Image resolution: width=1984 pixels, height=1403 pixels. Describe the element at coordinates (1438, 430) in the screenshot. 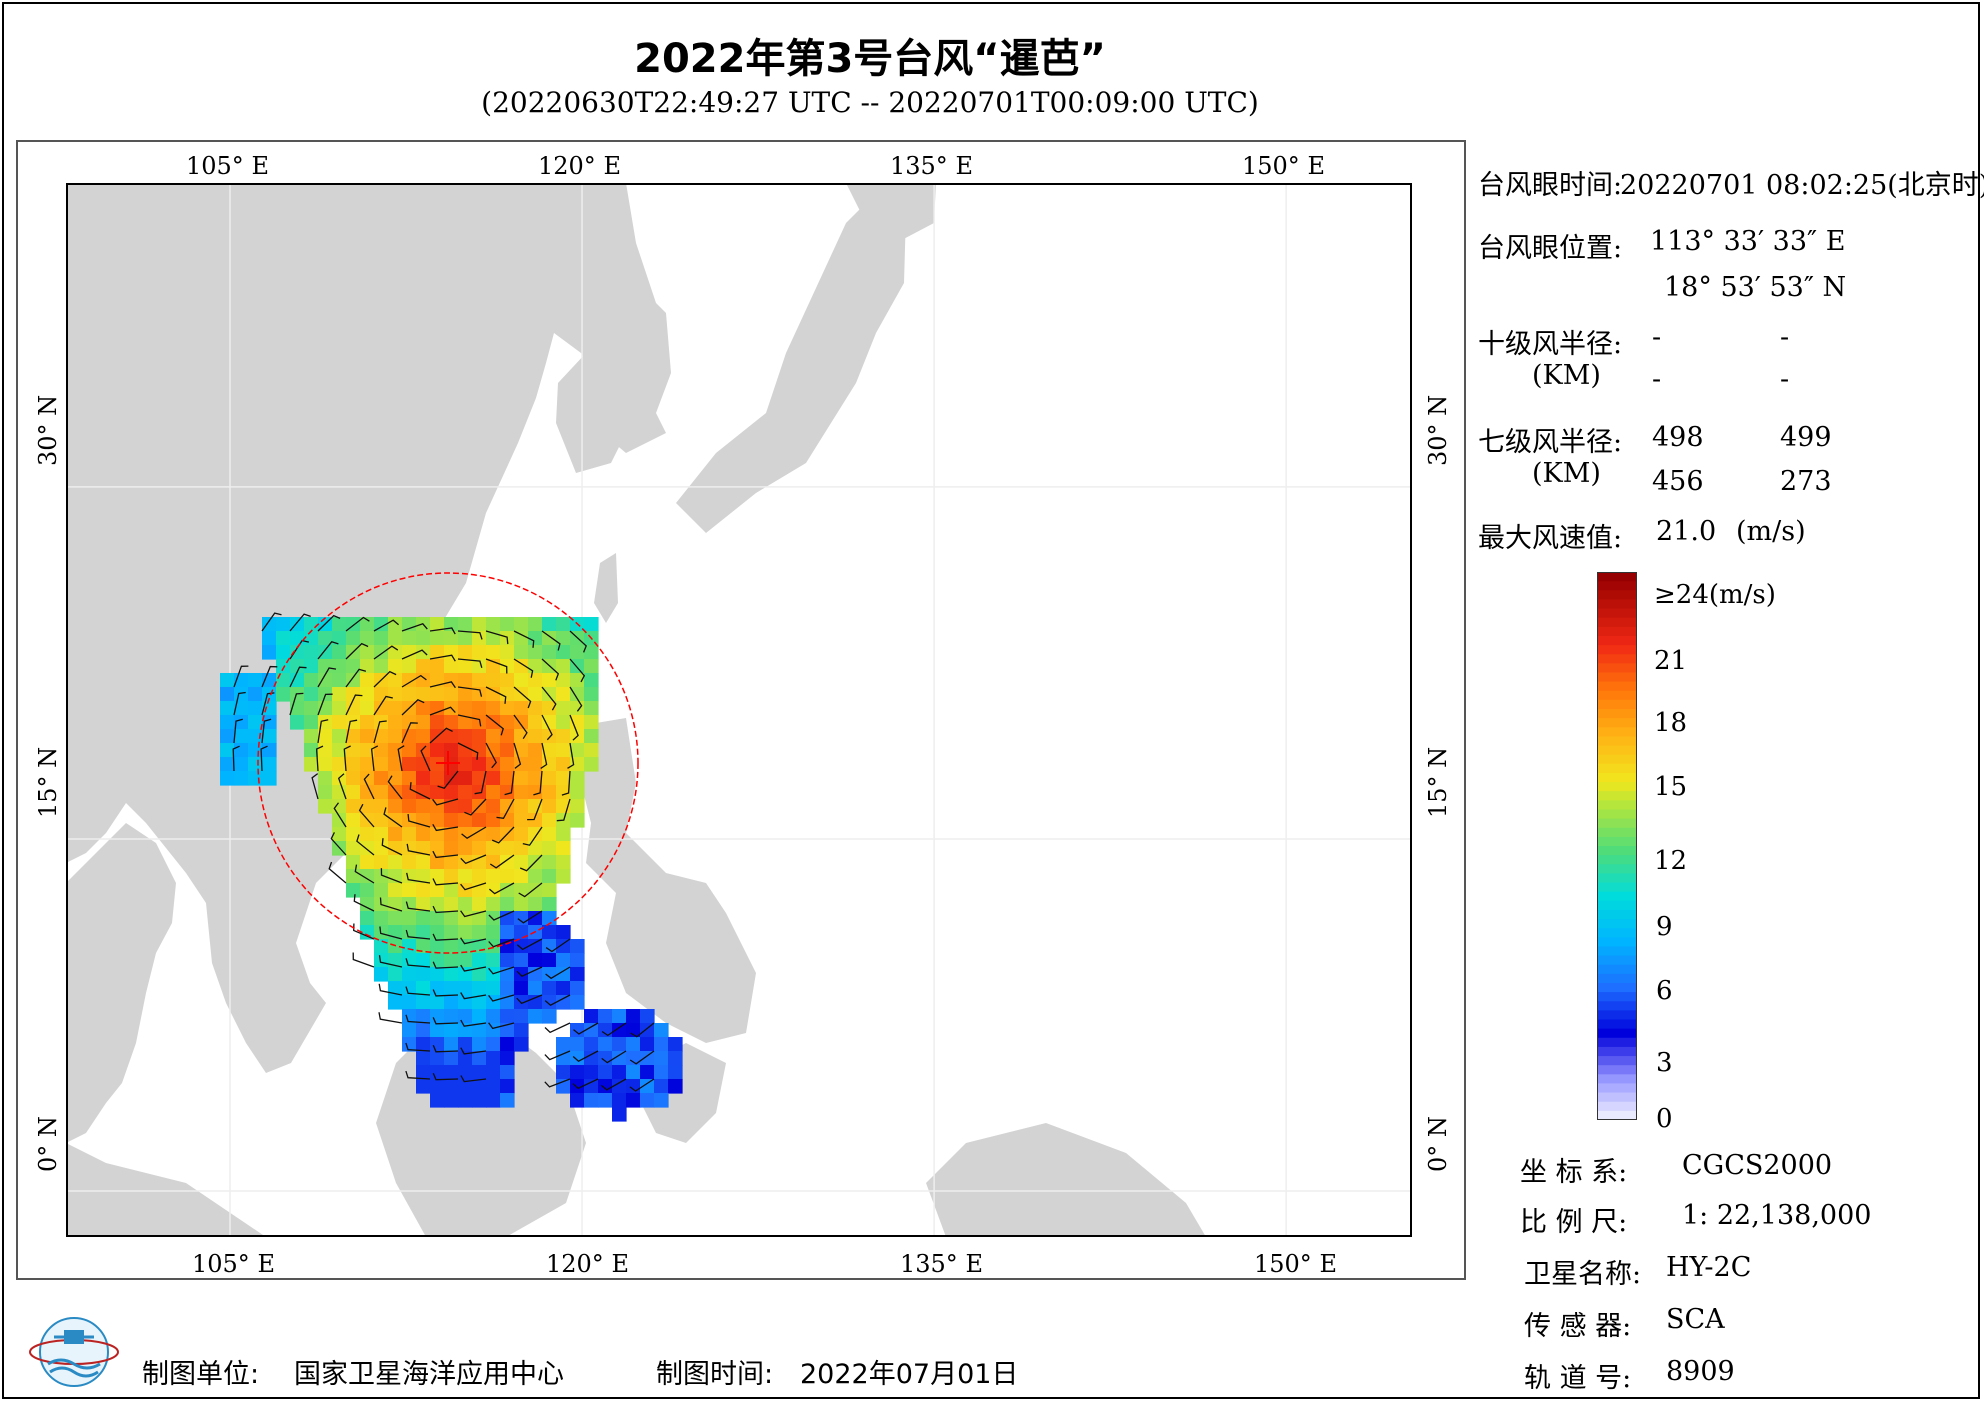

I see `lat-label-30-right: 30° N` at that location.